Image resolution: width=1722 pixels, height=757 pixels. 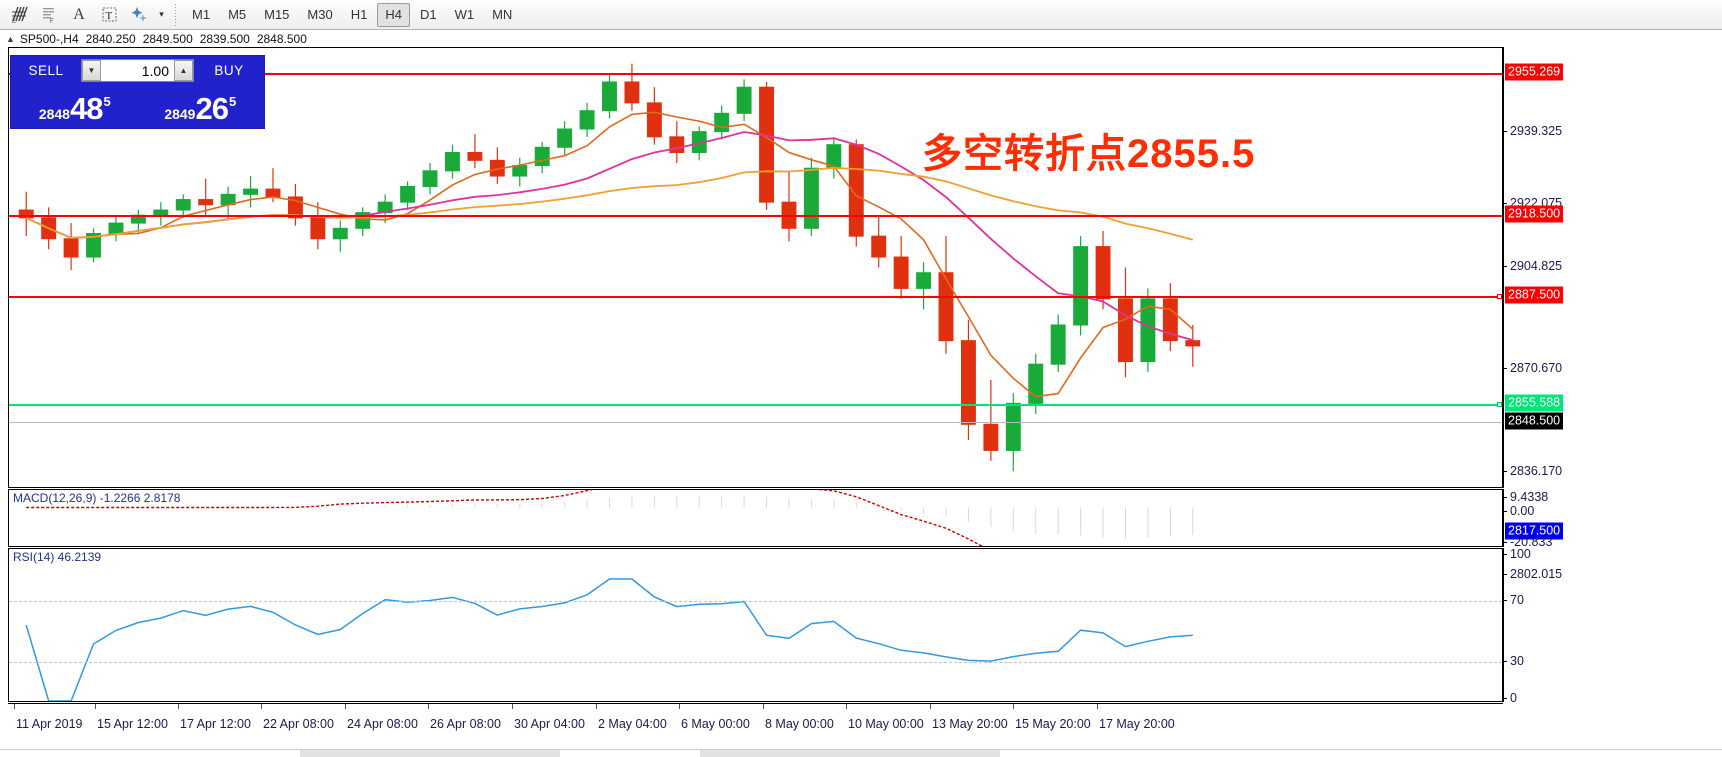 I want to click on sell-price-display: 2848 48 5, so click(x=75, y=103).